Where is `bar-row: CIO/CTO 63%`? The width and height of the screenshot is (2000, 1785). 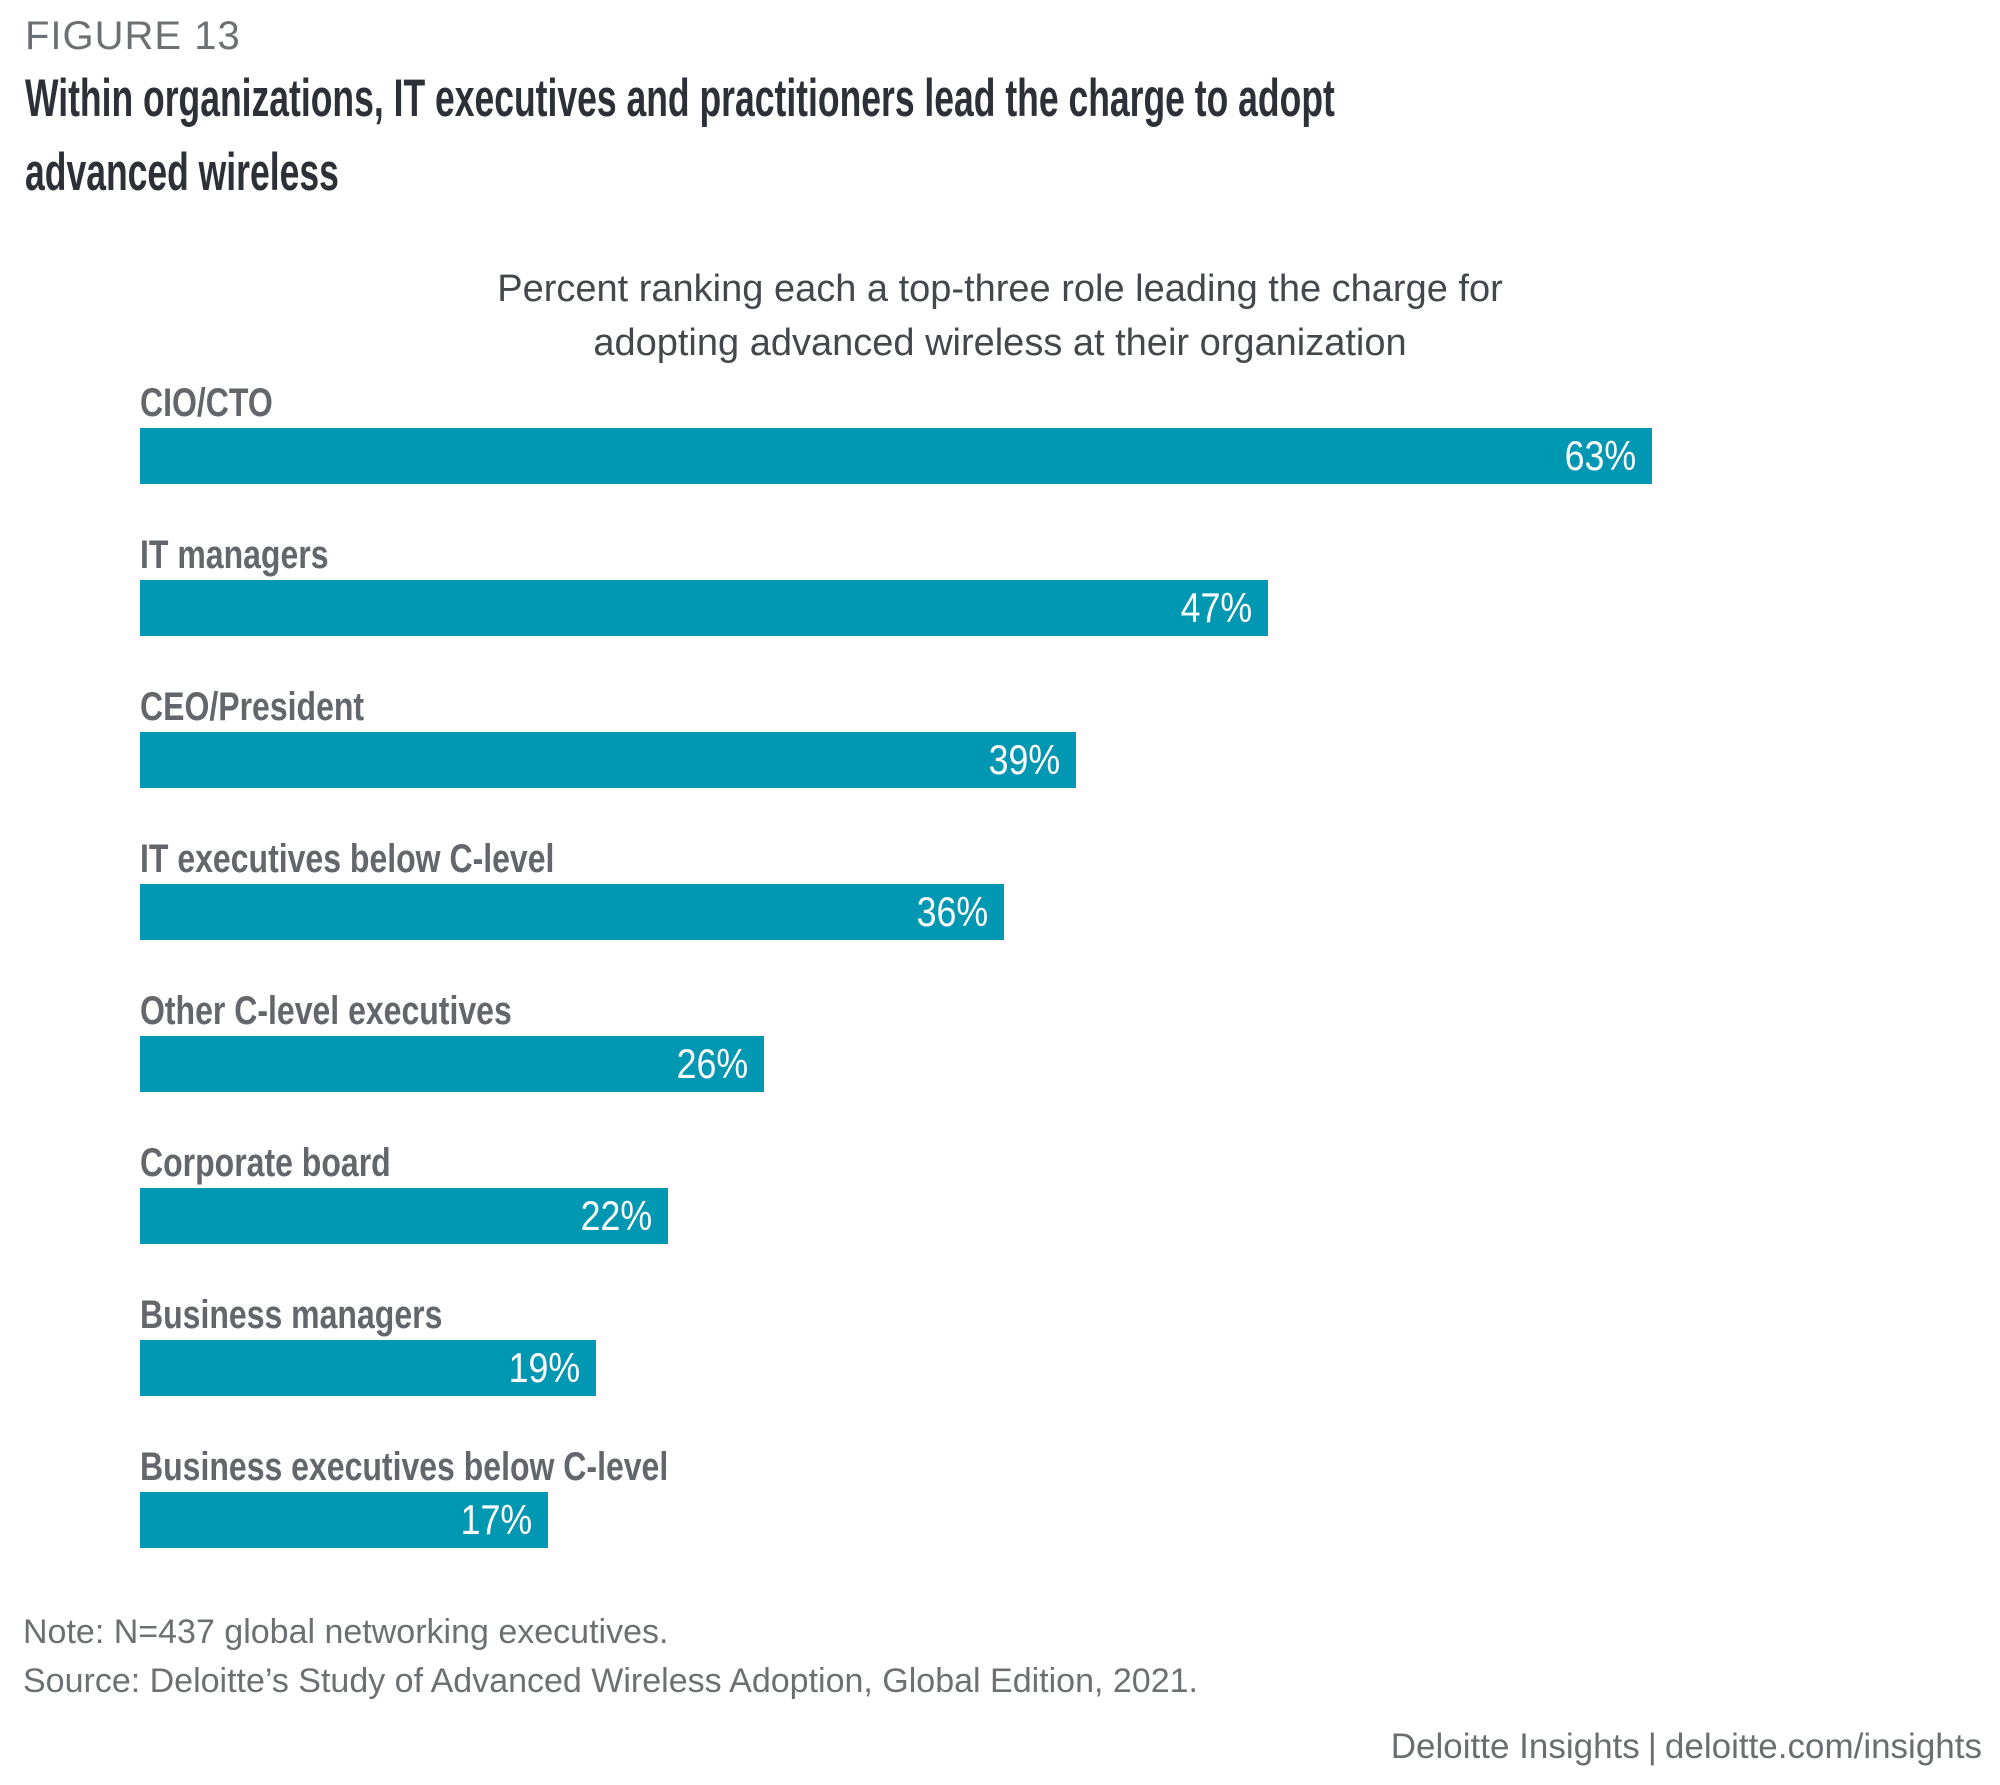
bar-row: CIO/CTO 63% is located at coordinates (1065, 431).